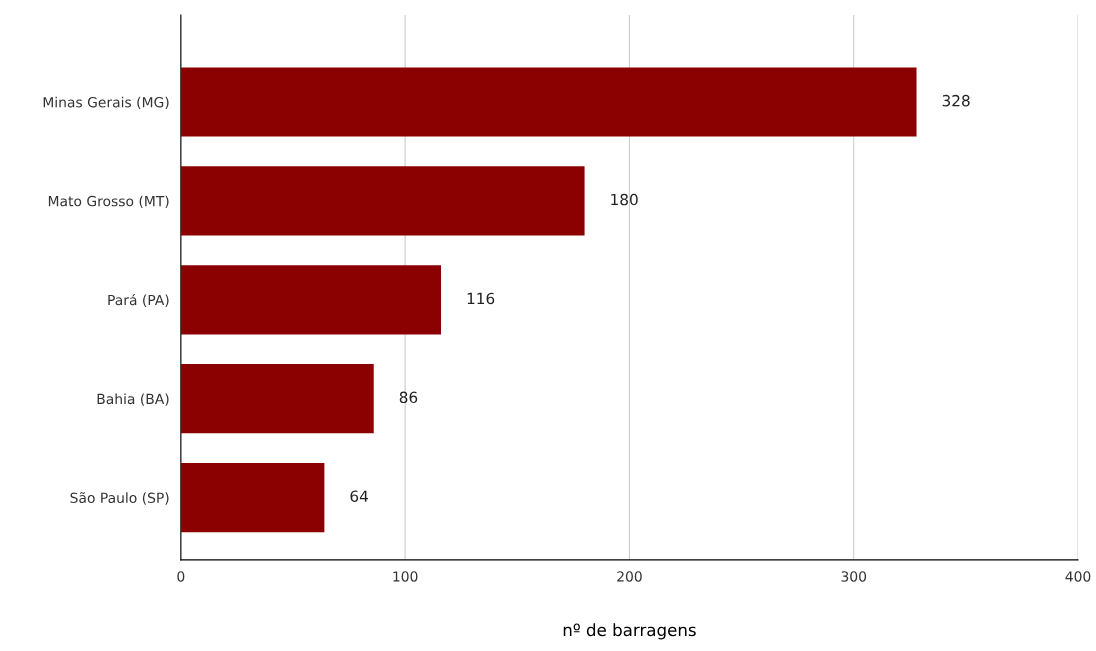  I want to click on x-tick-label: 0, so click(181, 576).